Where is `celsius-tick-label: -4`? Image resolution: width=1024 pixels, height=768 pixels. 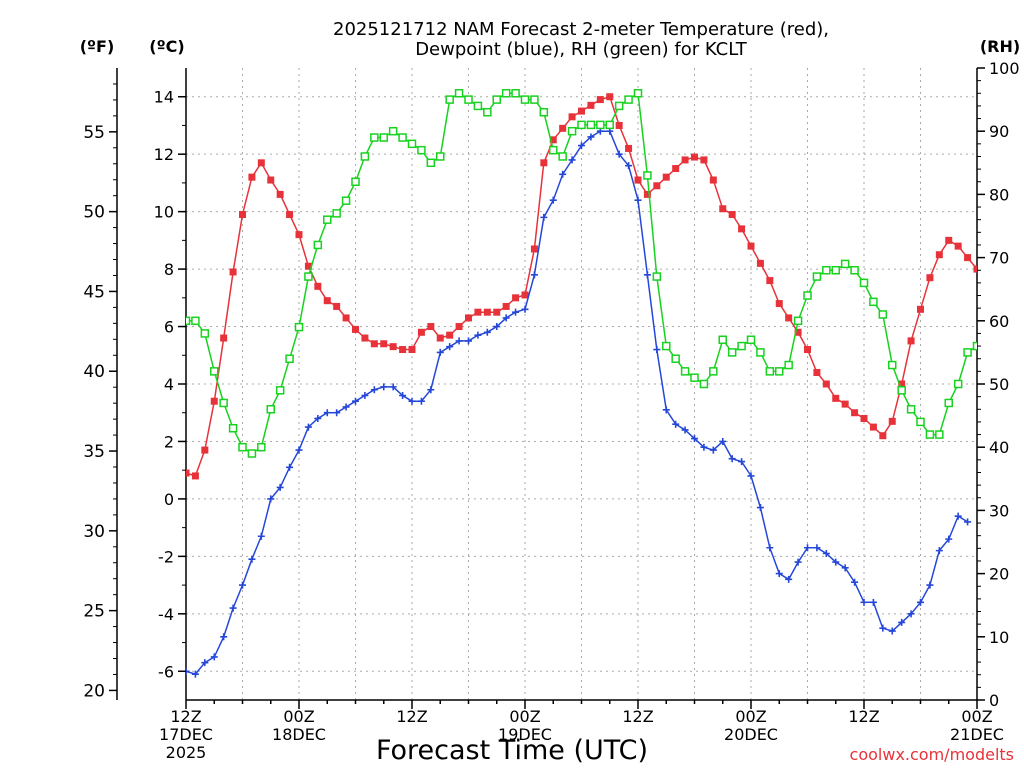
celsius-tick-label: -4 is located at coordinates (166, 614).